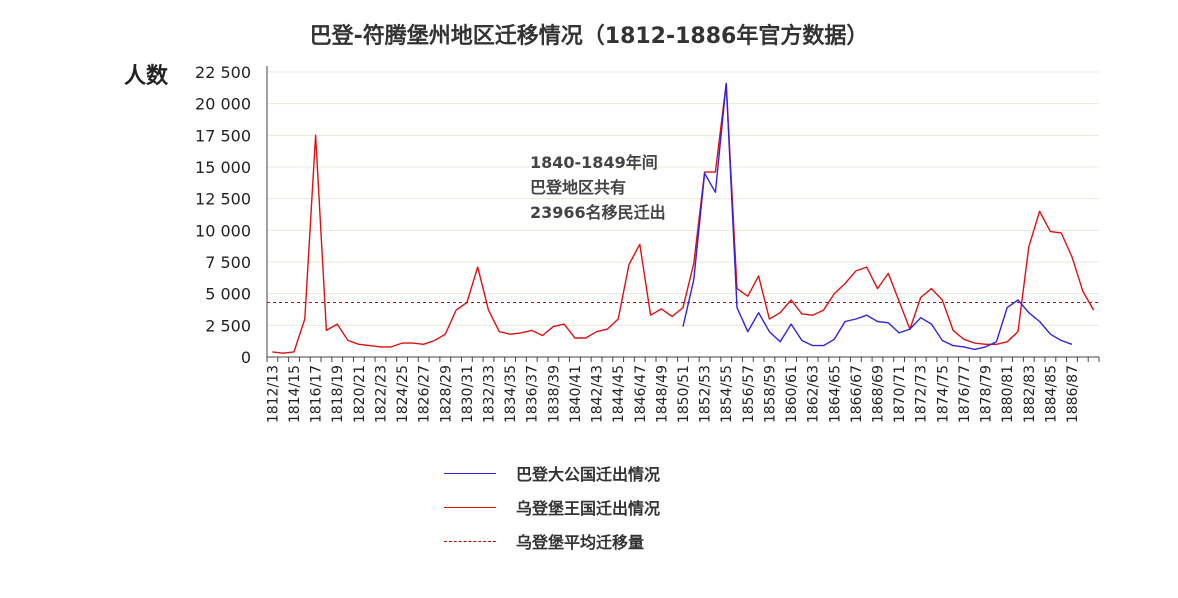 This screenshot has height=598, width=1178. Describe the element at coordinates (835, 394) in the screenshot. I see `x-tick-label: 1864/65` at that location.